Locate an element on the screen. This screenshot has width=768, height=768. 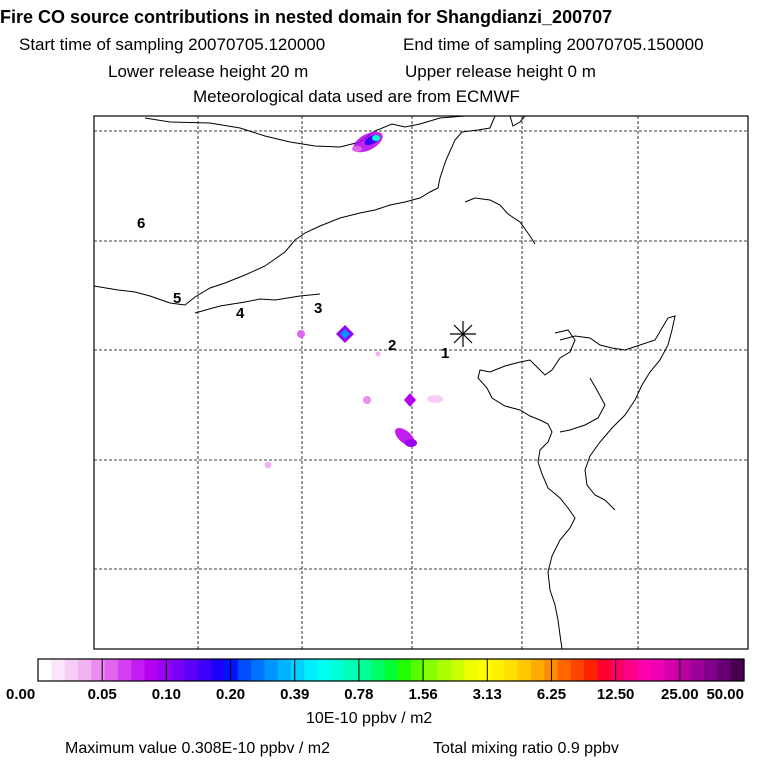
traj-label-5: 5 is located at coordinates (177, 298).